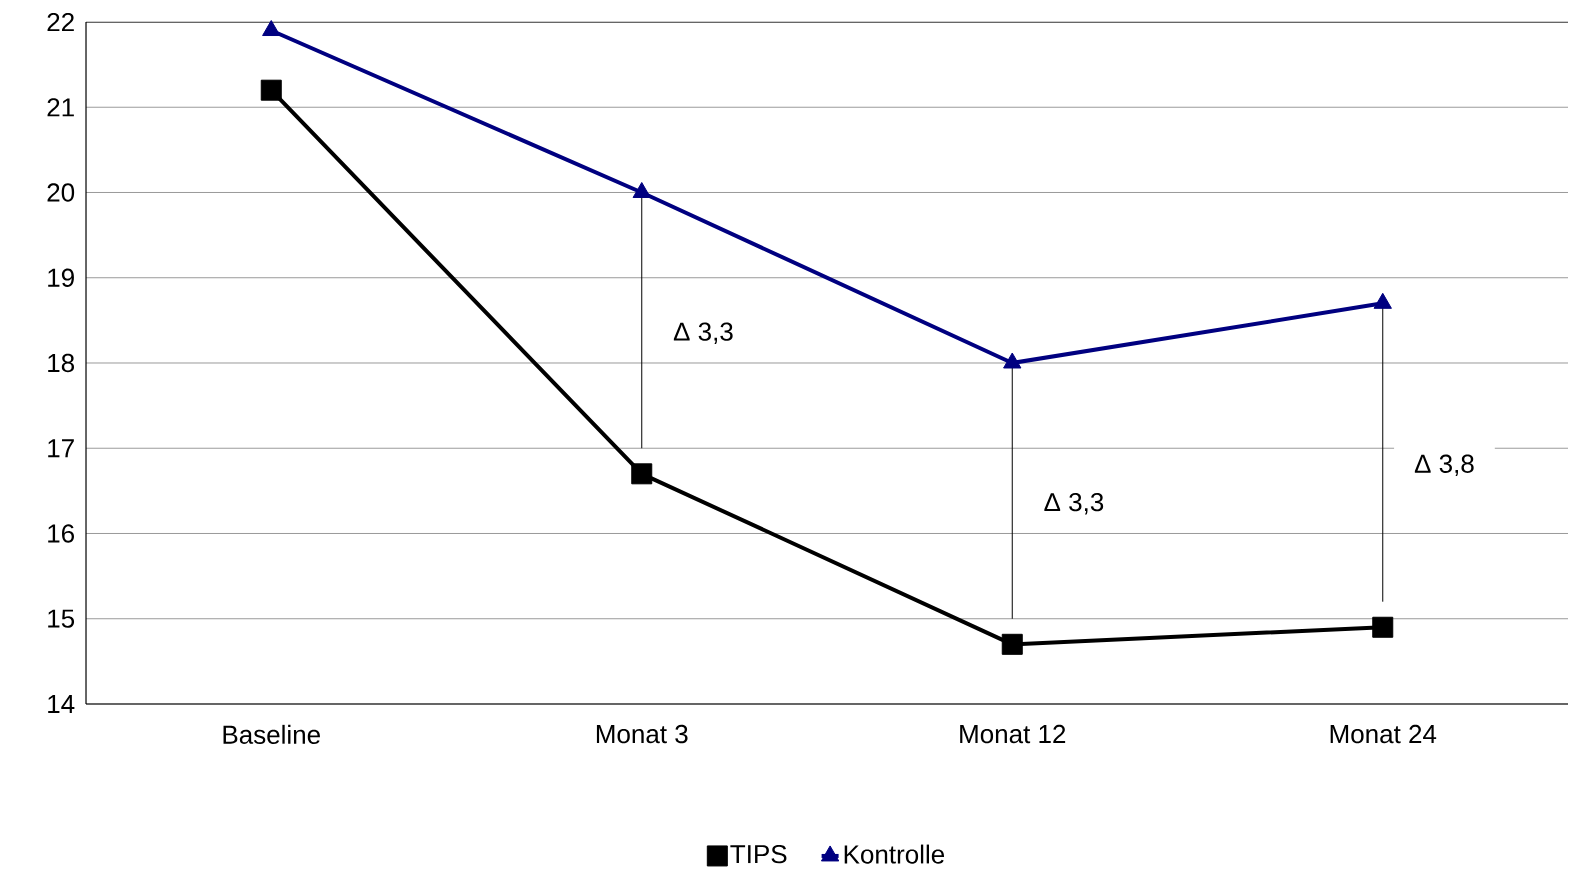 The image size is (1570, 884). Describe the element at coordinates (1013, 734) in the screenshot. I see `x-tick-label: Monat 12` at that location.